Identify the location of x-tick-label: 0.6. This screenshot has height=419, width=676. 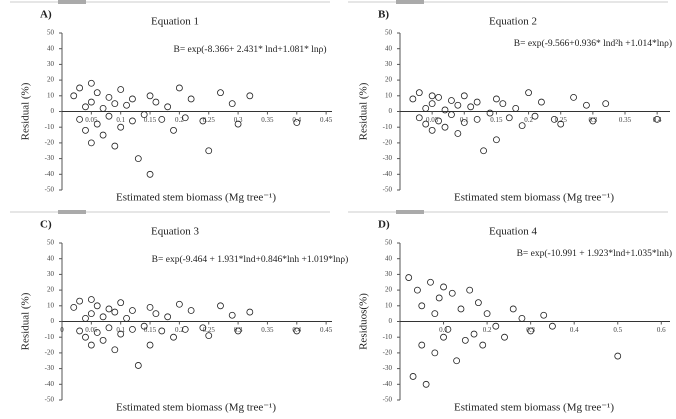
(661, 330).